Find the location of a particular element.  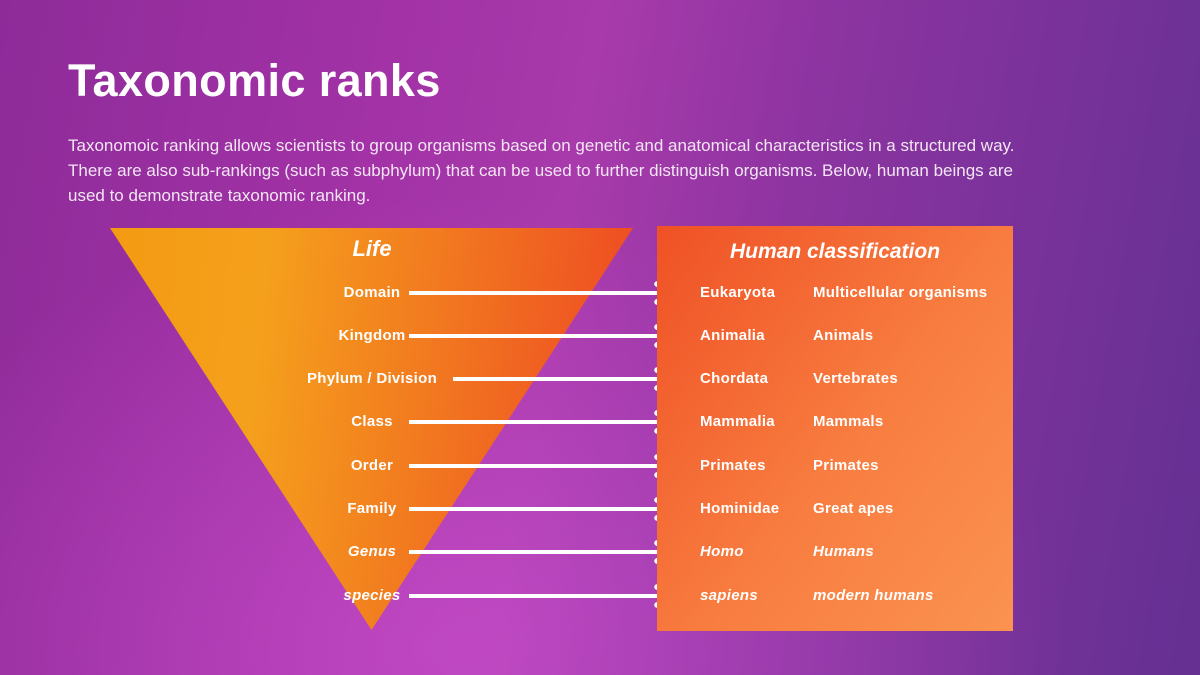

rank-label-domain: Domain is located at coordinates (372, 292).